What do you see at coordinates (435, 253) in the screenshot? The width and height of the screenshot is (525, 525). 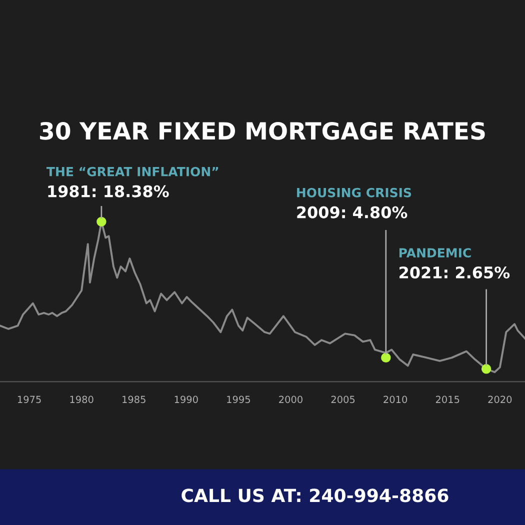 I see `annotation: PANDEMIC` at bounding box center [435, 253].